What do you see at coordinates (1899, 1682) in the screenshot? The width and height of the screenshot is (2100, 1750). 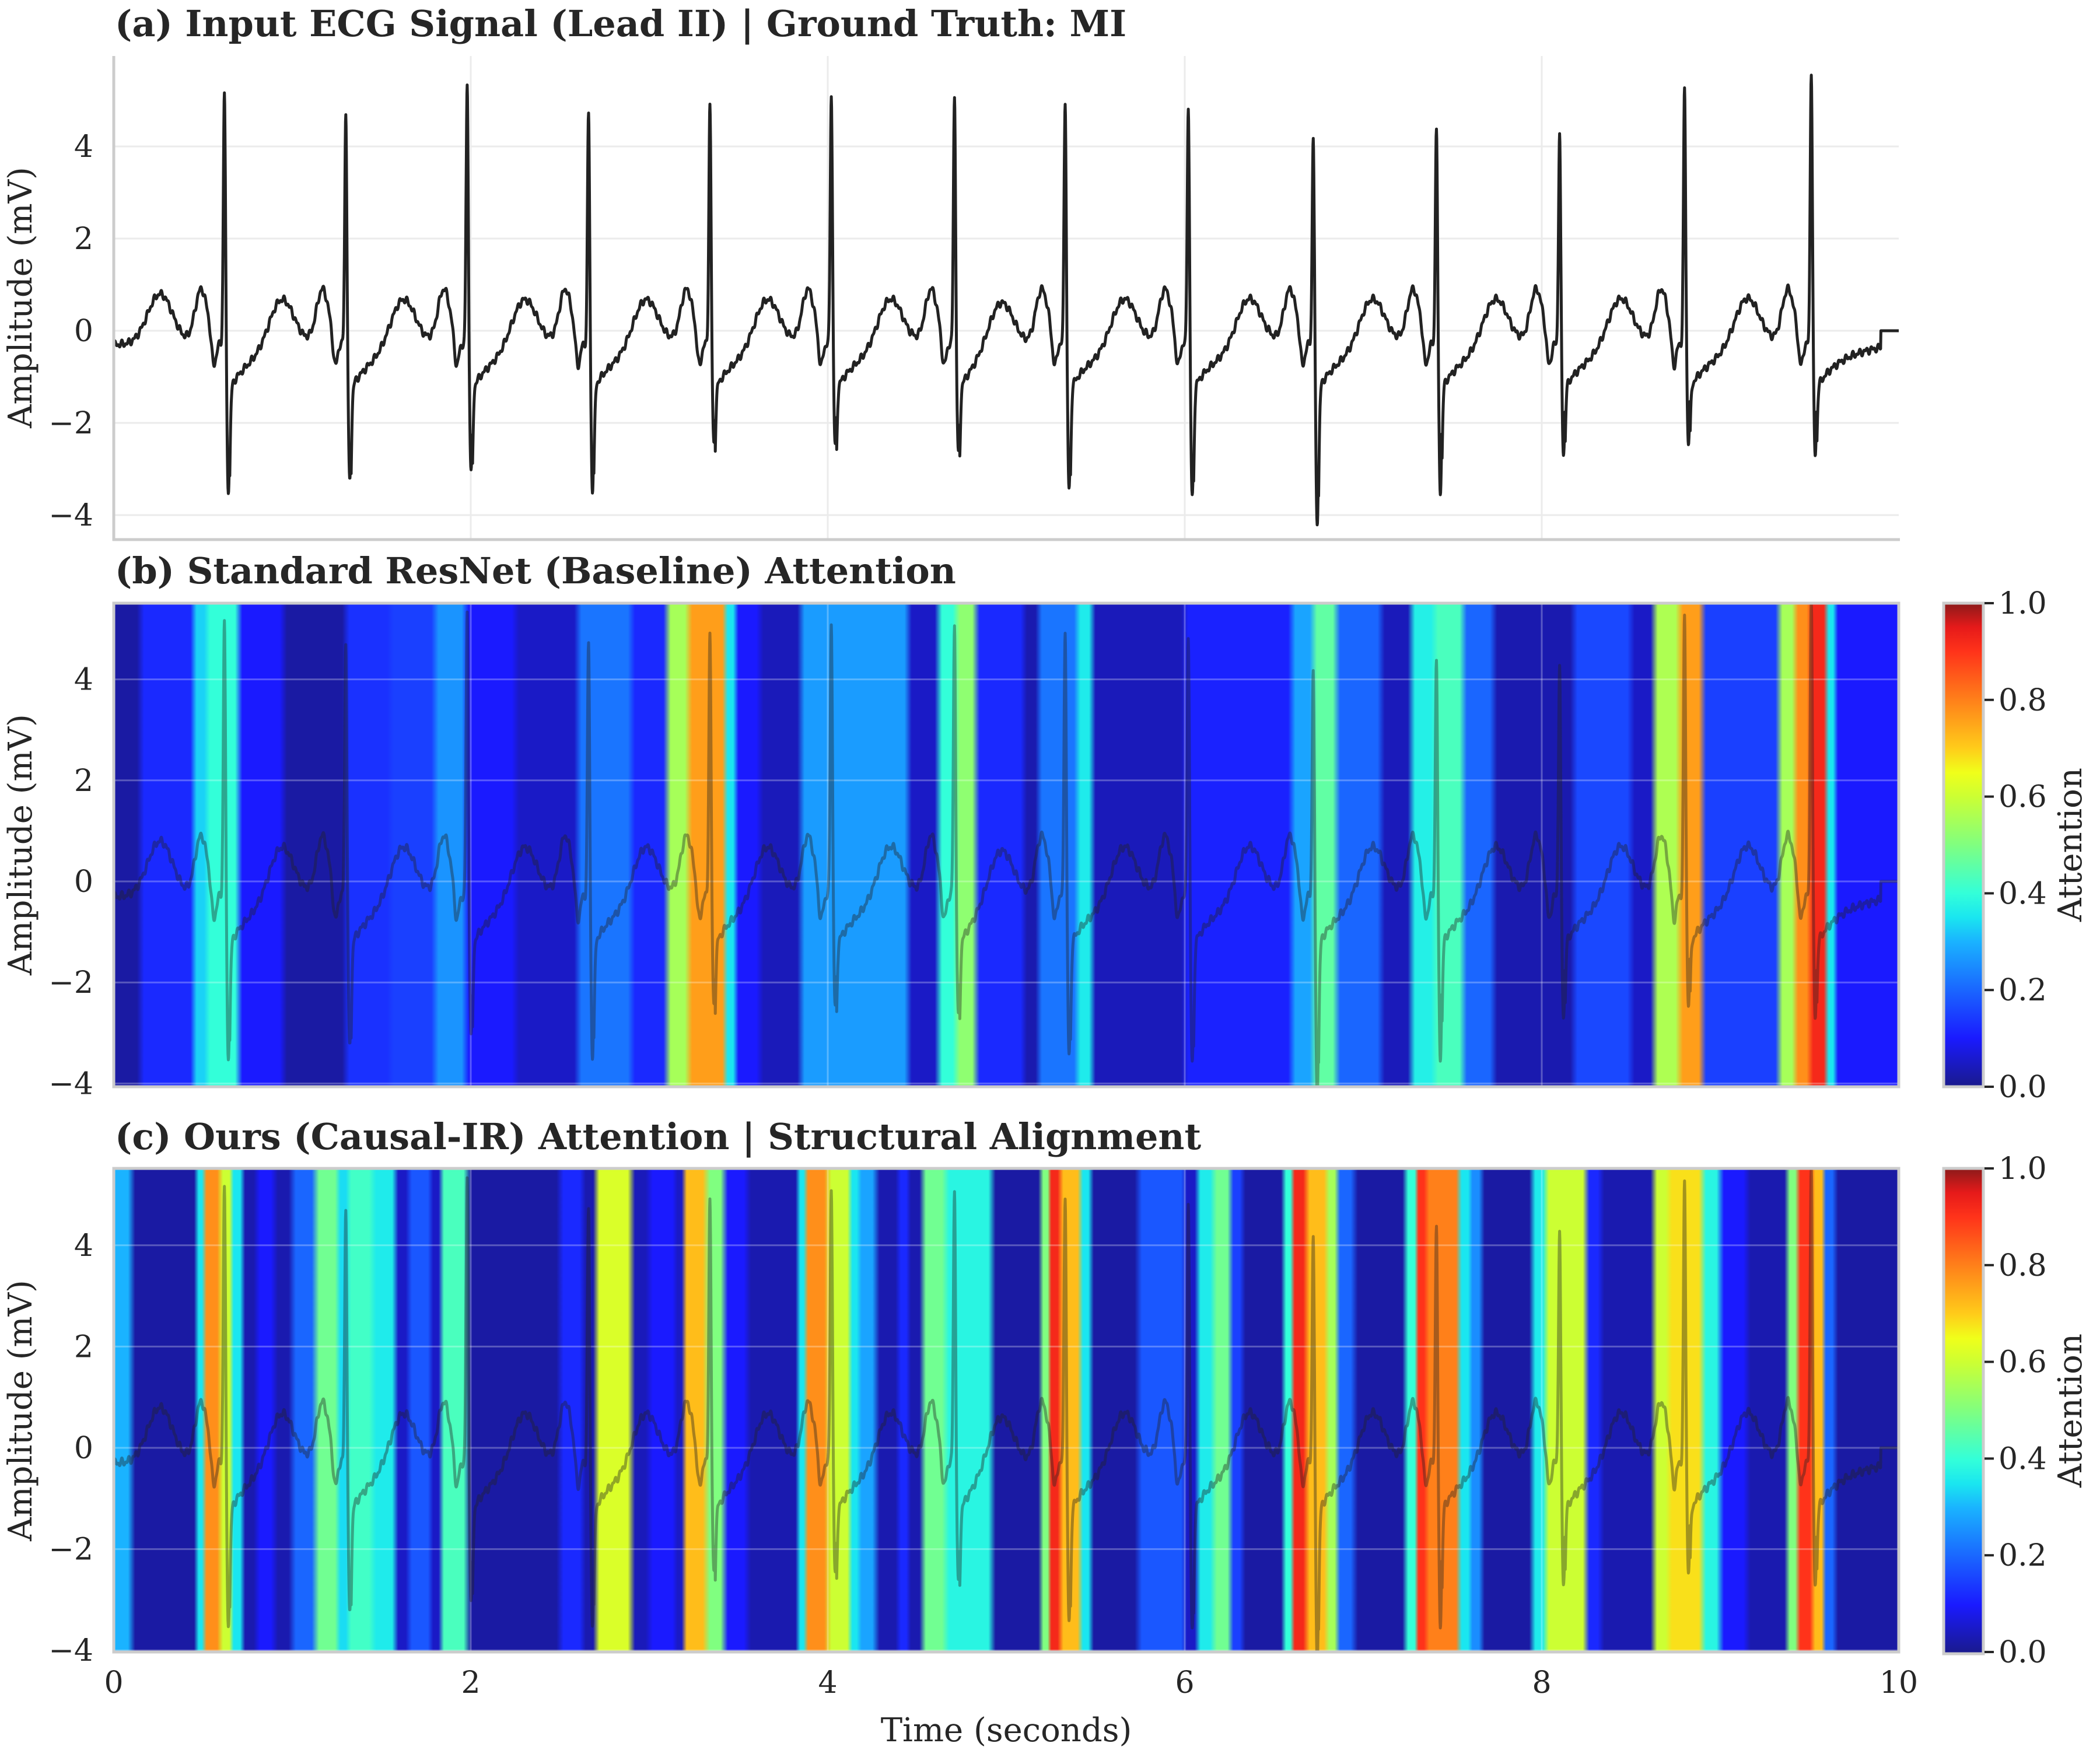 I see `x-tick-label: 10` at bounding box center [1899, 1682].